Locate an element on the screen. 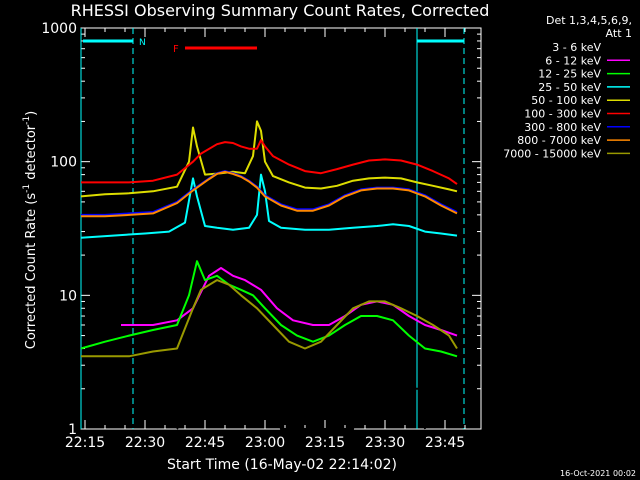 The height and width of the screenshot is (480, 640). x-tick-label: 23:45 is located at coordinates (445, 443).